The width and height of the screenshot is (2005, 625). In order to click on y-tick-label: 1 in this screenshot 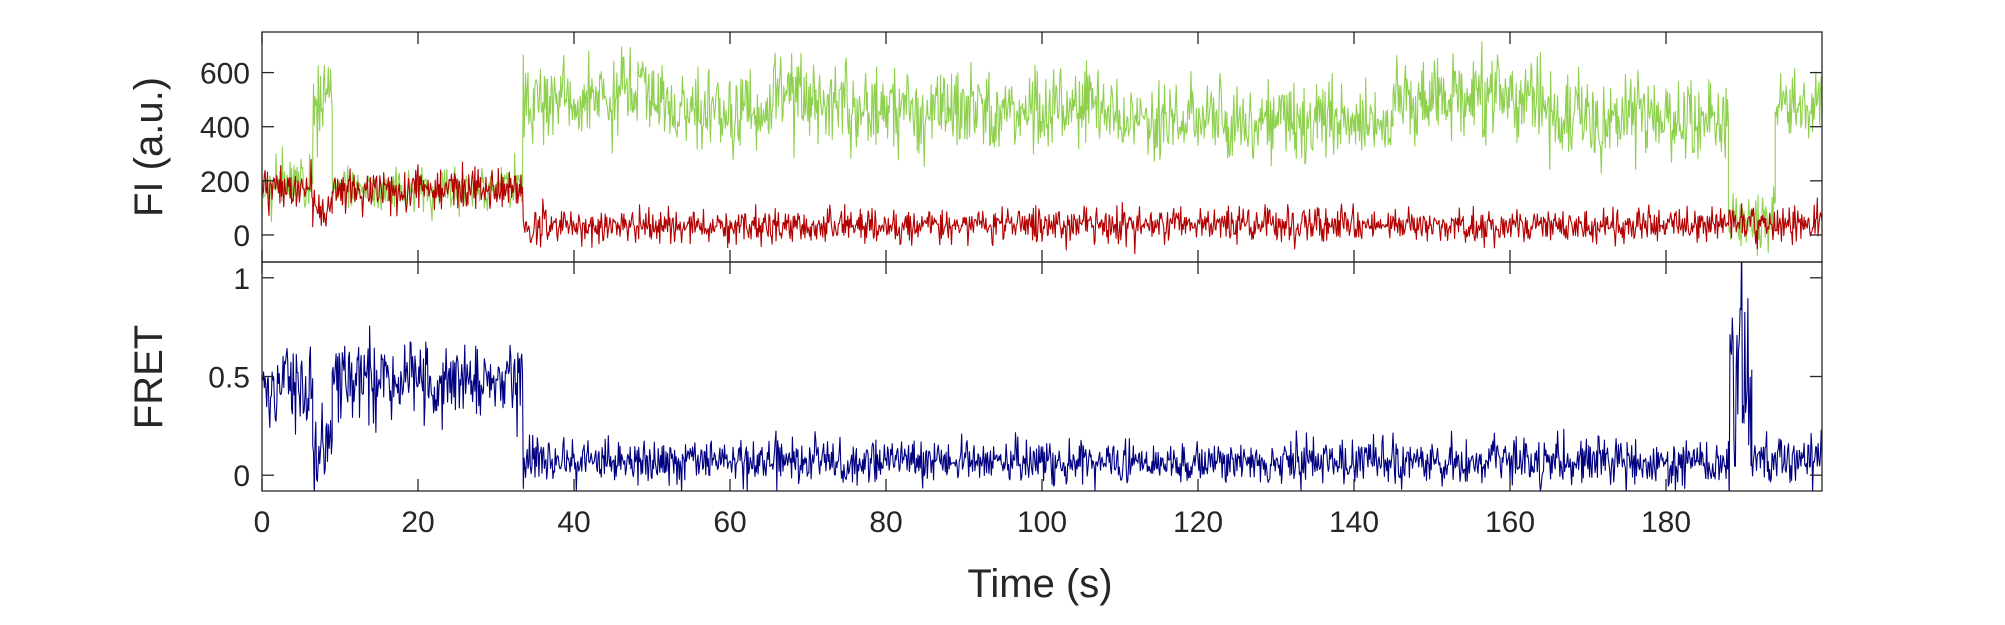, I will do `click(241, 279)`.